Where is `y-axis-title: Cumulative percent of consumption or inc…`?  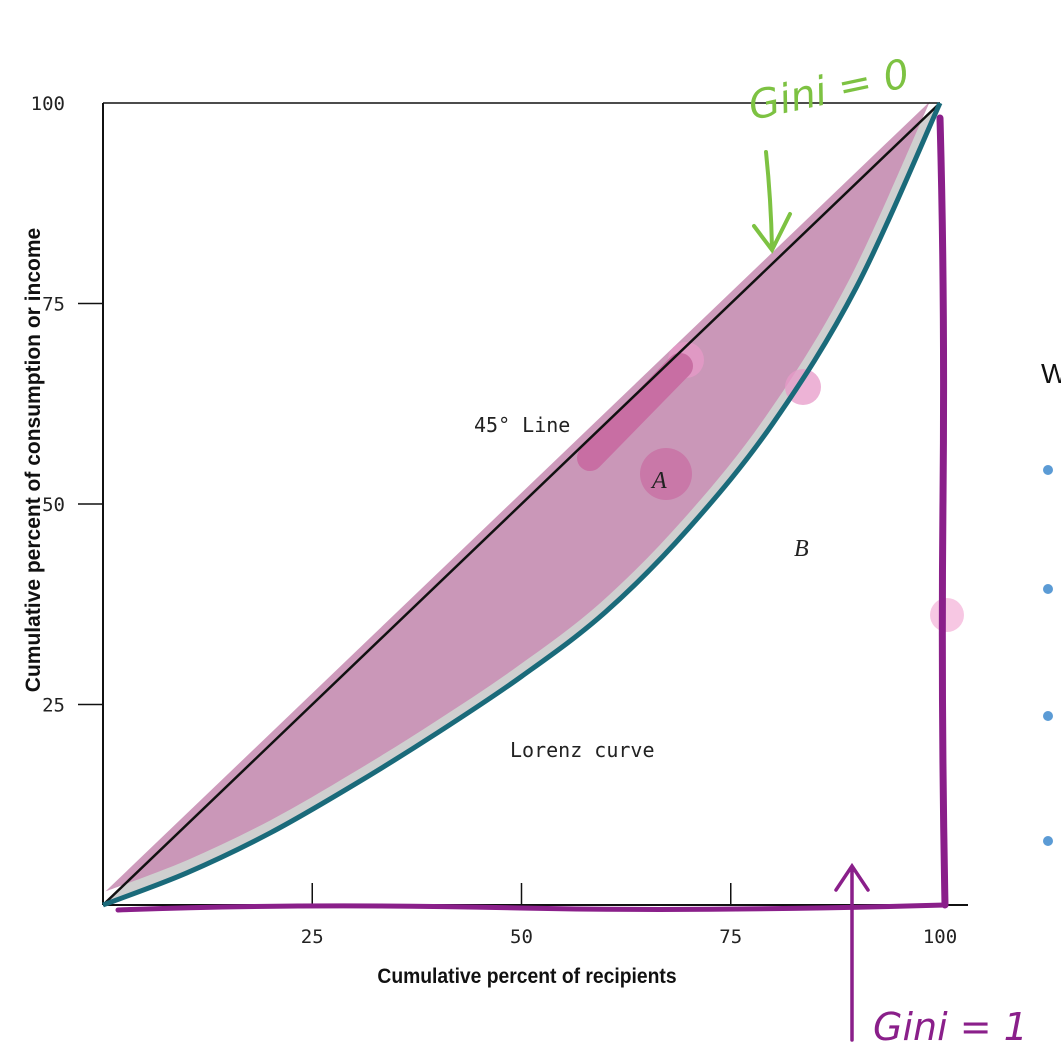
y-axis-title: Cumulative percent of consumption or inc… is located at coordinates (33, 460).